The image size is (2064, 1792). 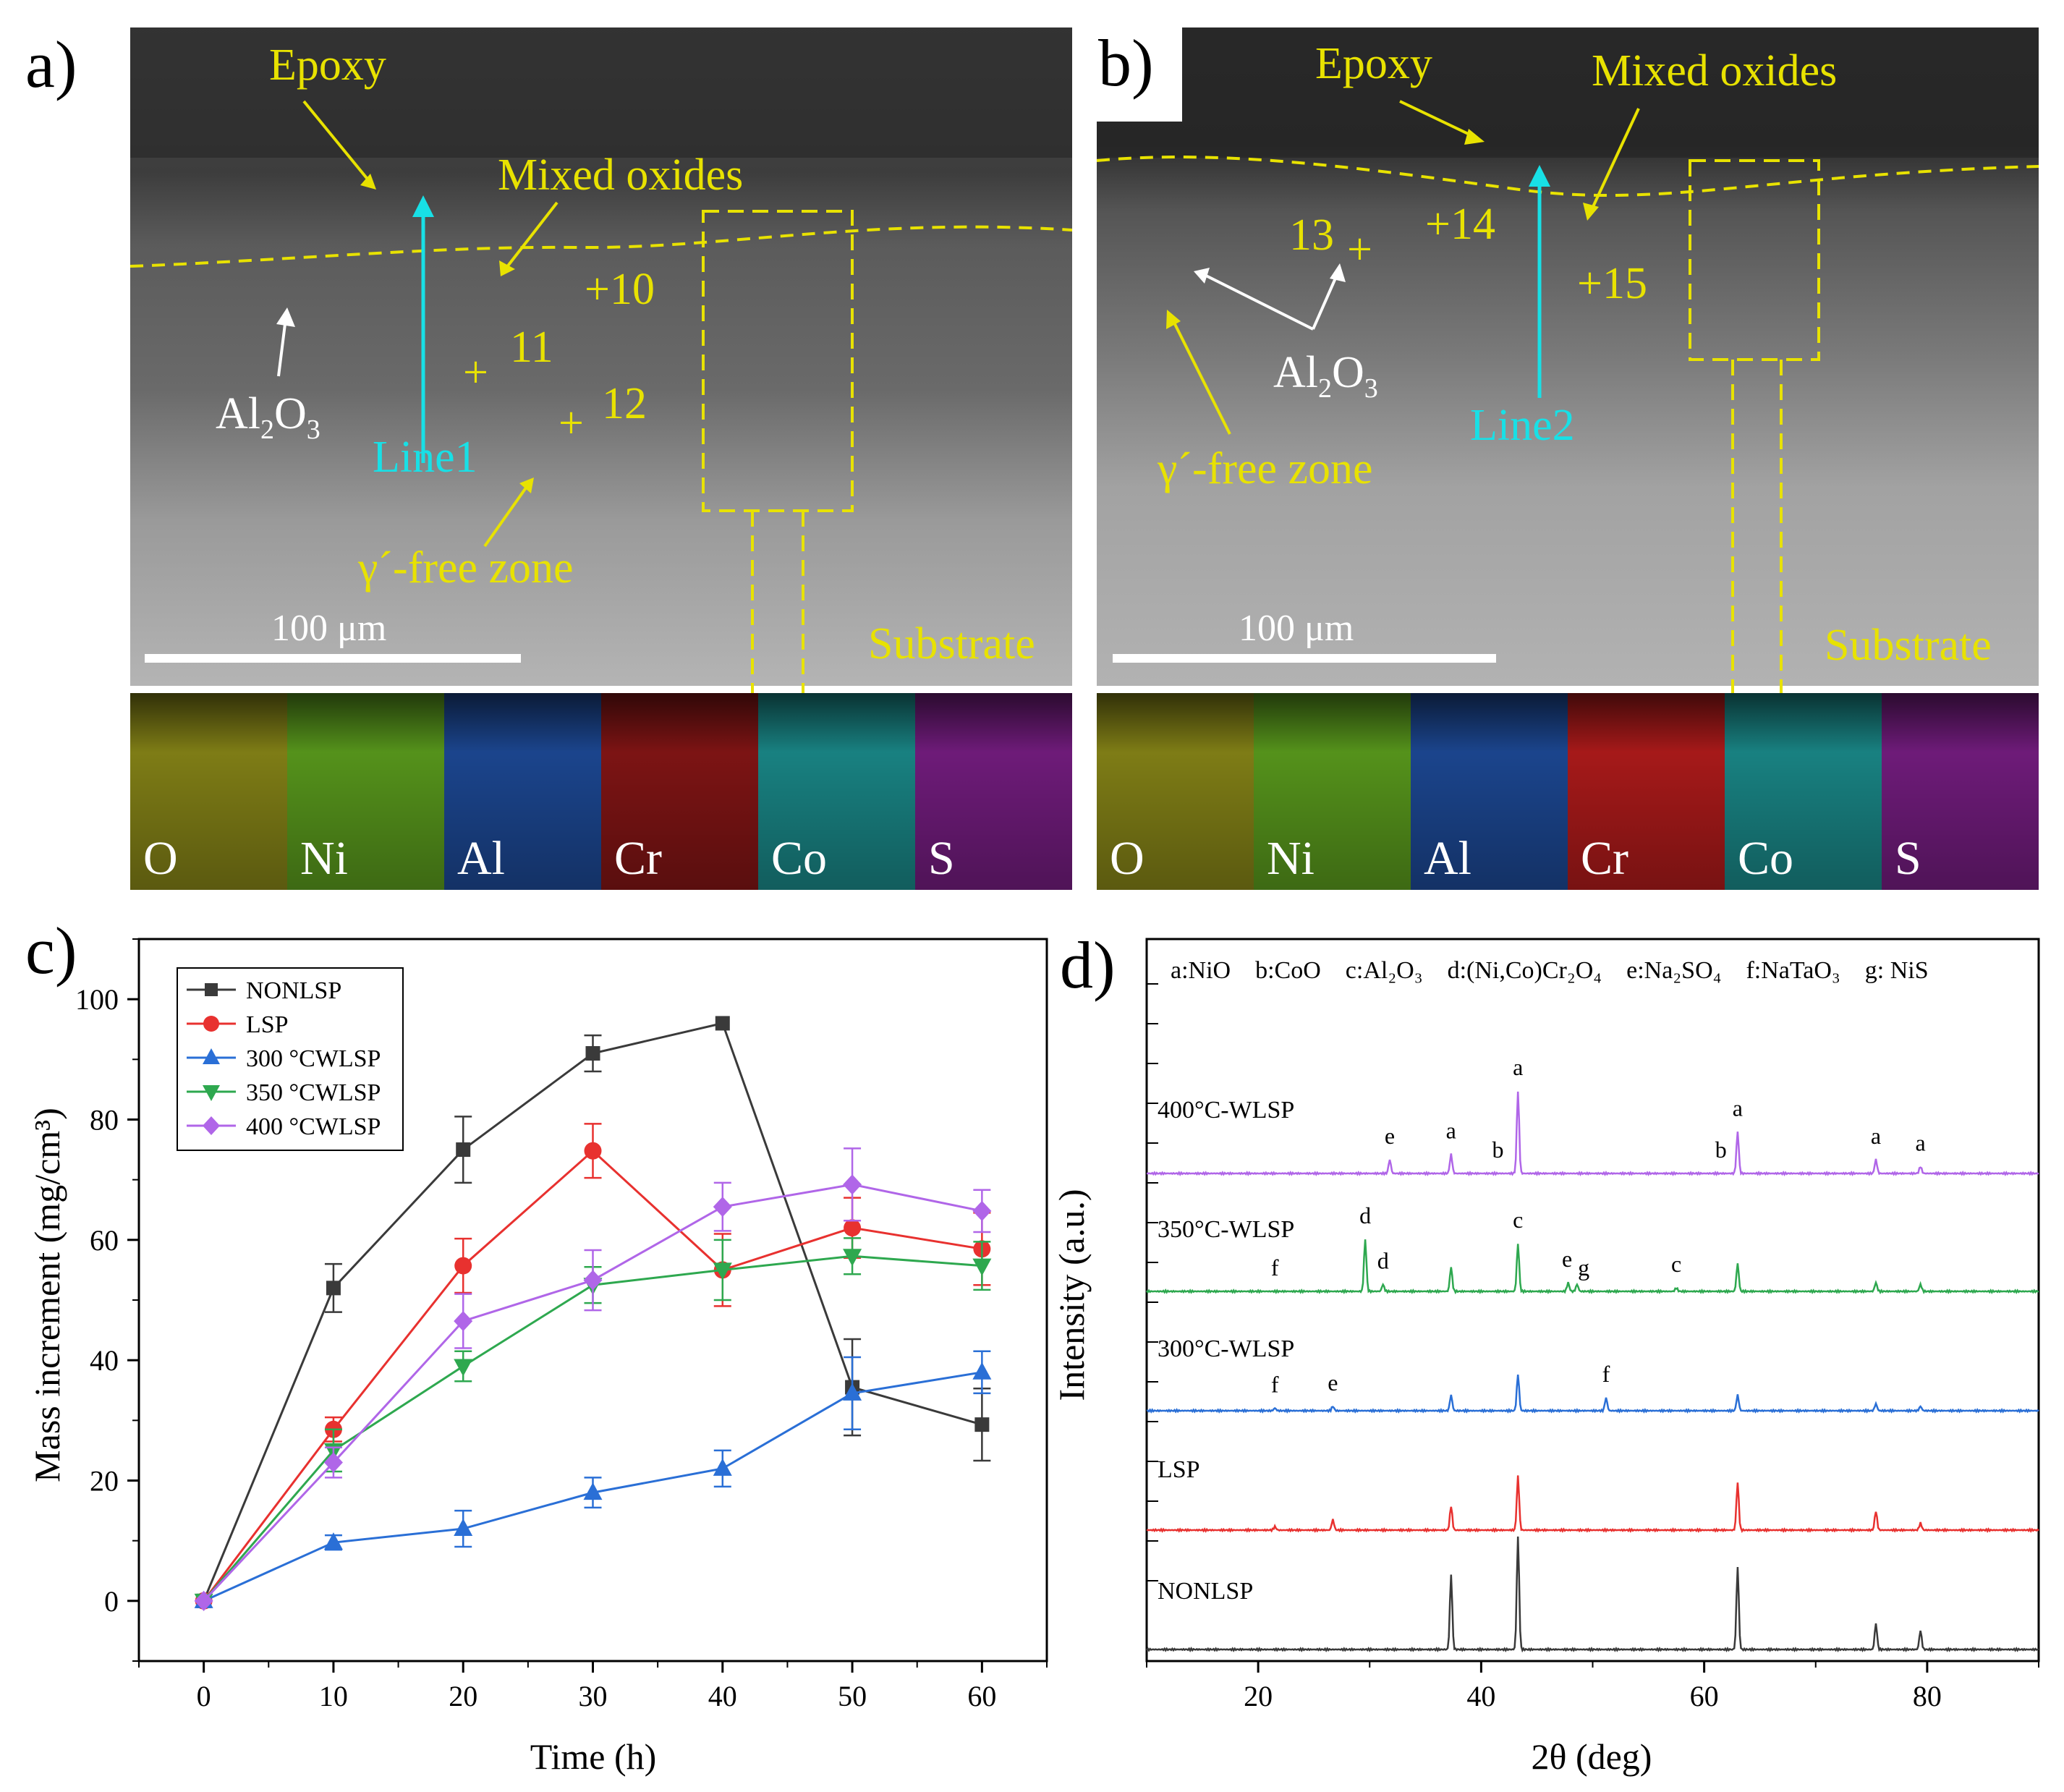 I want to click on mixed-oxides-label-b: Mixed oxides, so click(x=1714, y=70).